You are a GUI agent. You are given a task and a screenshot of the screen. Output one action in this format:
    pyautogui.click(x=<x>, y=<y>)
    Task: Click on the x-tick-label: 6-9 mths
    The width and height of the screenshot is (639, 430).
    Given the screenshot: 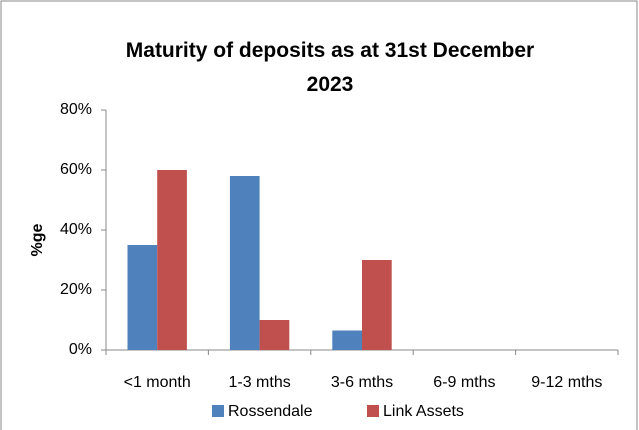 What is the action you would take?
    pyautogui.click(x=464, y=382)
    